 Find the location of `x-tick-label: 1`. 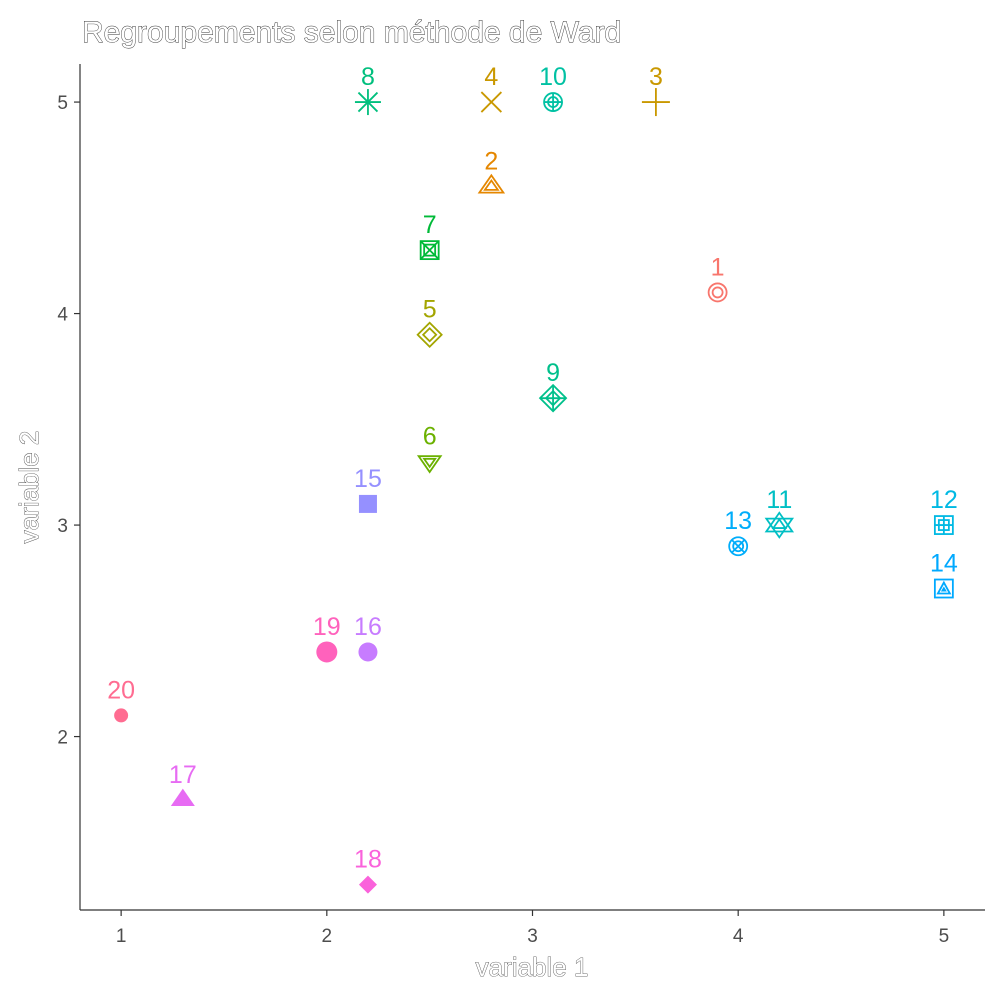

x-tick-label: 1 is located at coordinates (121, 936).